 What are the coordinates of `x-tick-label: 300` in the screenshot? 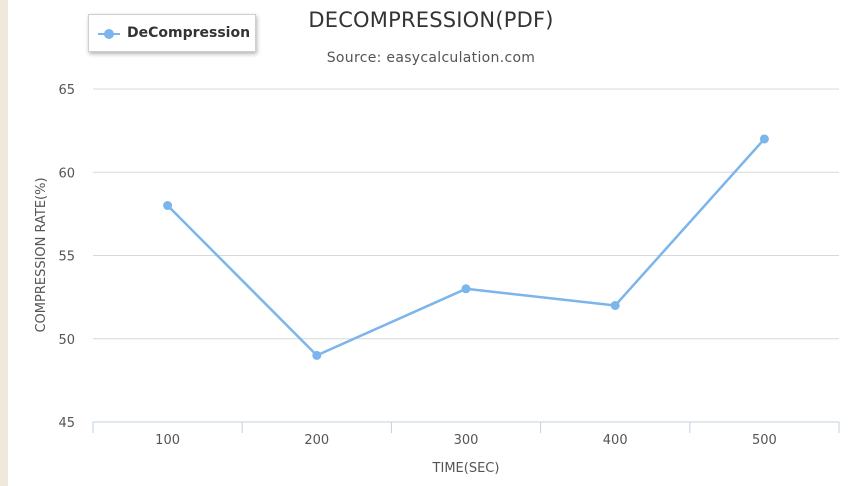 It's located at (466, 440).